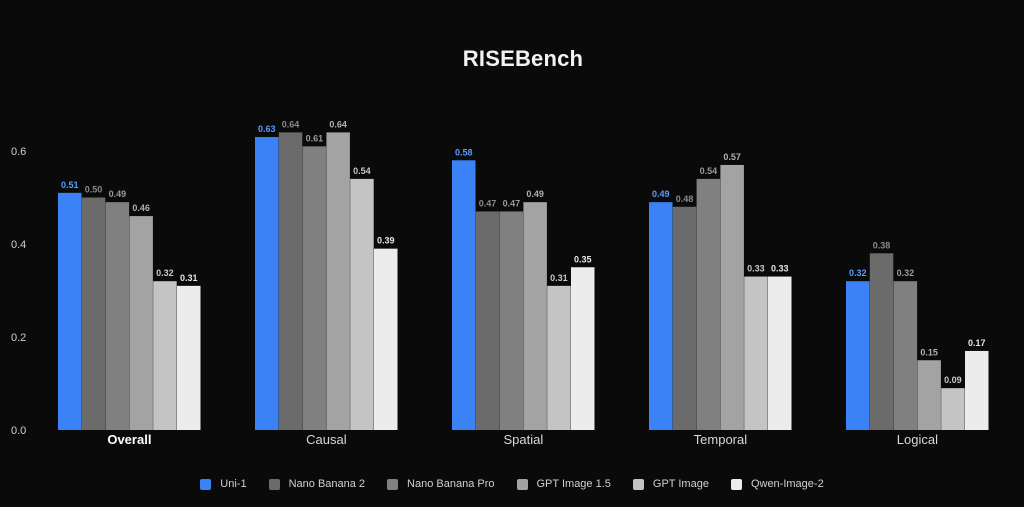  I want to click on legend-item: Qwen-Image-2, so click(777, 484).